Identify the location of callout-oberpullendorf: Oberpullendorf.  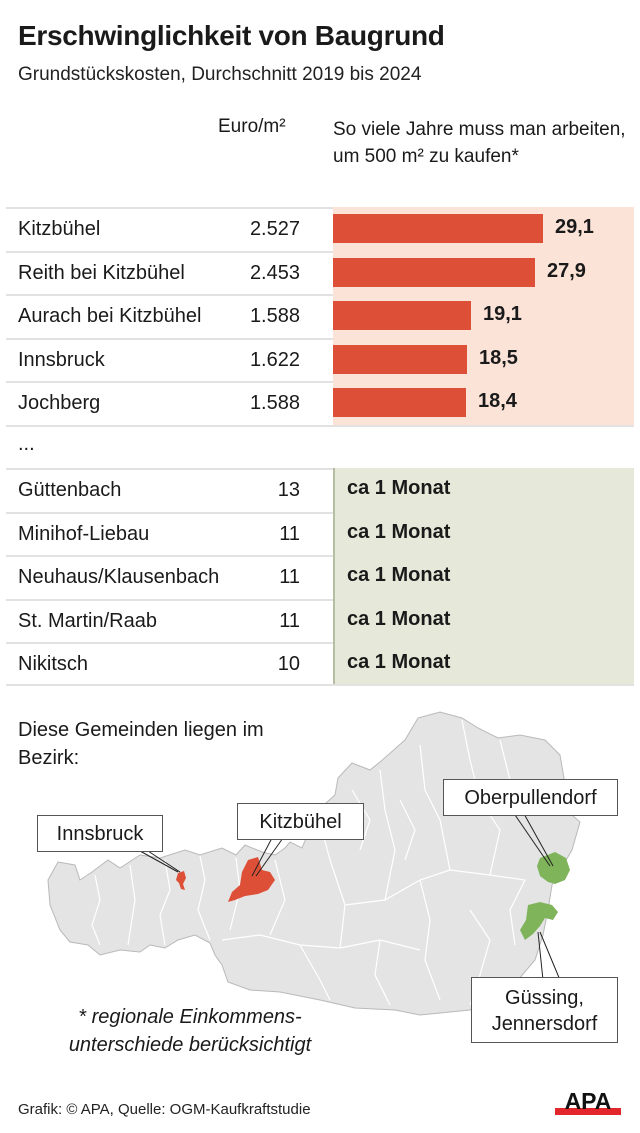
(530, 797).